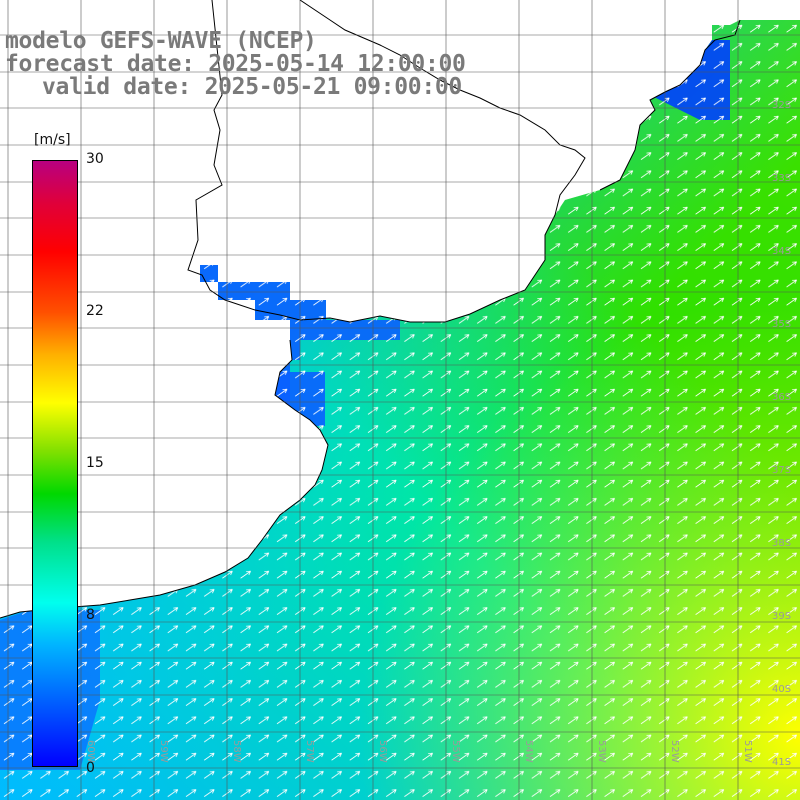 This screenshot has height=800, width=800. What do you see at coordinates (601, 751) in the screenshot?
I see `longitude-label: 53W` at bounding box center [601, 751].